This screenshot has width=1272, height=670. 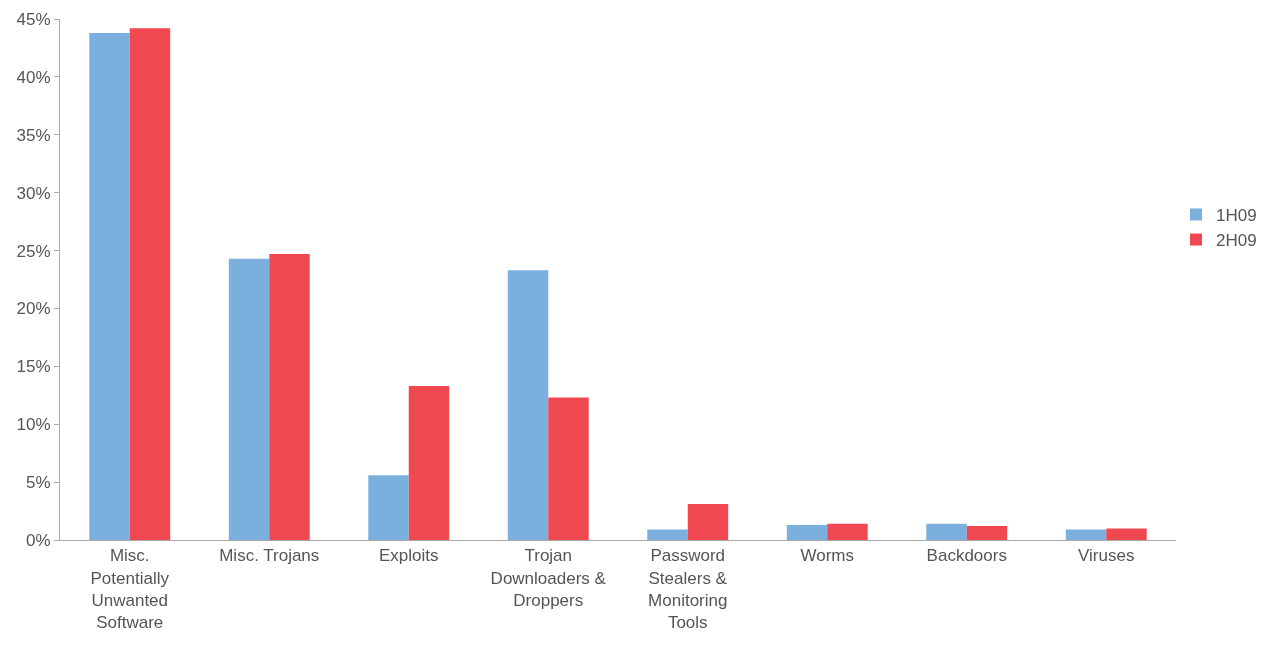 What do you see at coordinates (33, 135) in the screenshot?
I see `y-tick-label: 35%` at bounding box center [33, 135].